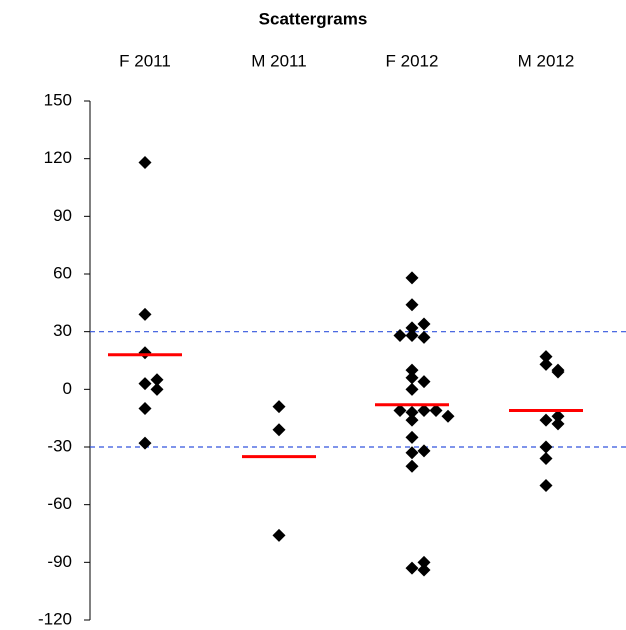  I want to click on category-label: F 2012, so click(412, 60).